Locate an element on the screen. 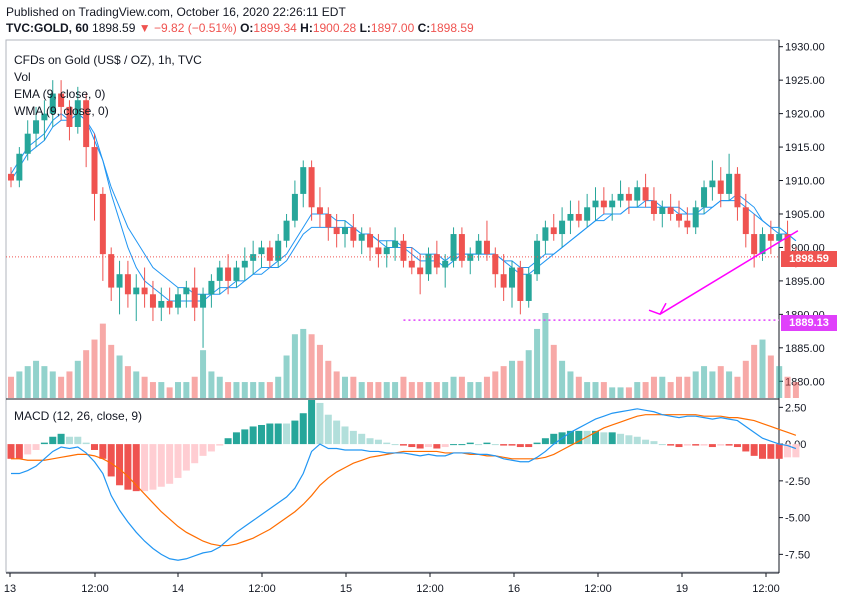  legend-ema: EMA (9, close, 0) is located at coordinates (60, 94).